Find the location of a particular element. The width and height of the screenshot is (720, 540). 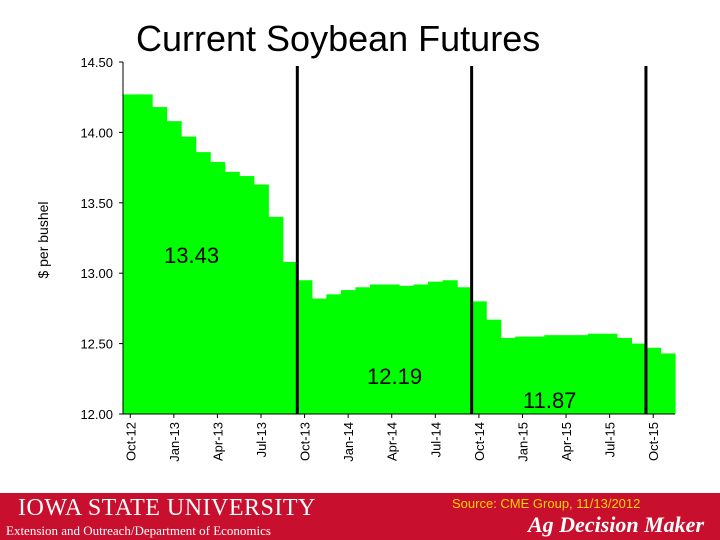

x-tick-label: Jan-14 is located at coordinates (348, 442).